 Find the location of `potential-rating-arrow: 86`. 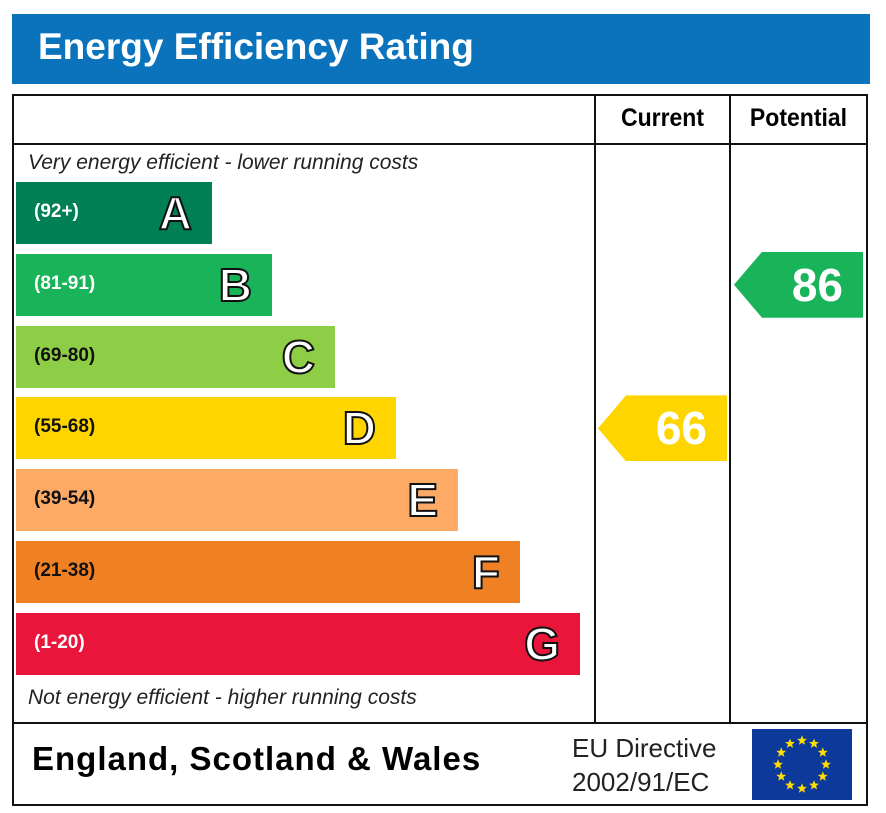

potential-rating-arrow: 86 is located at coordinates (798, 284).